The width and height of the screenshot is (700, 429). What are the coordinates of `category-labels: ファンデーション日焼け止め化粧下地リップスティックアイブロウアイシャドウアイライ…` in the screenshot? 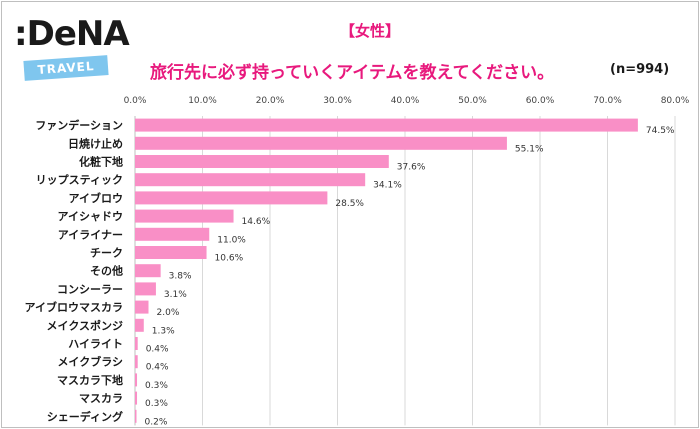 It's located at (74, 270).